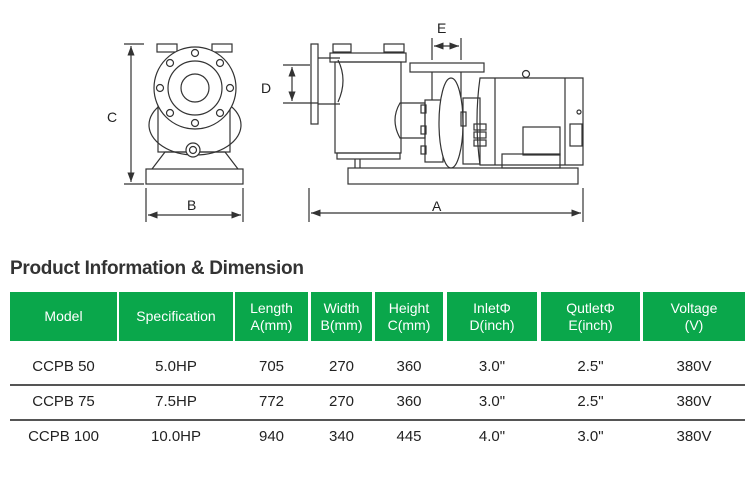 The height and width of the screenshot is (477, 750). I want to click on cell-inlet: 4.0", so click(492, 436).